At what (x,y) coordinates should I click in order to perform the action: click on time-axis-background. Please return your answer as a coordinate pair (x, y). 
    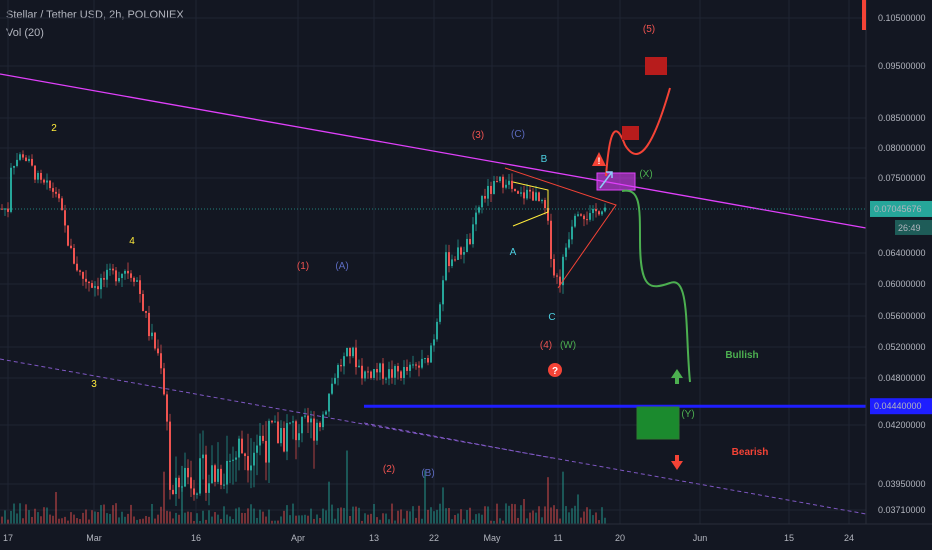
    Looking at the image, I should click on (466, 537).